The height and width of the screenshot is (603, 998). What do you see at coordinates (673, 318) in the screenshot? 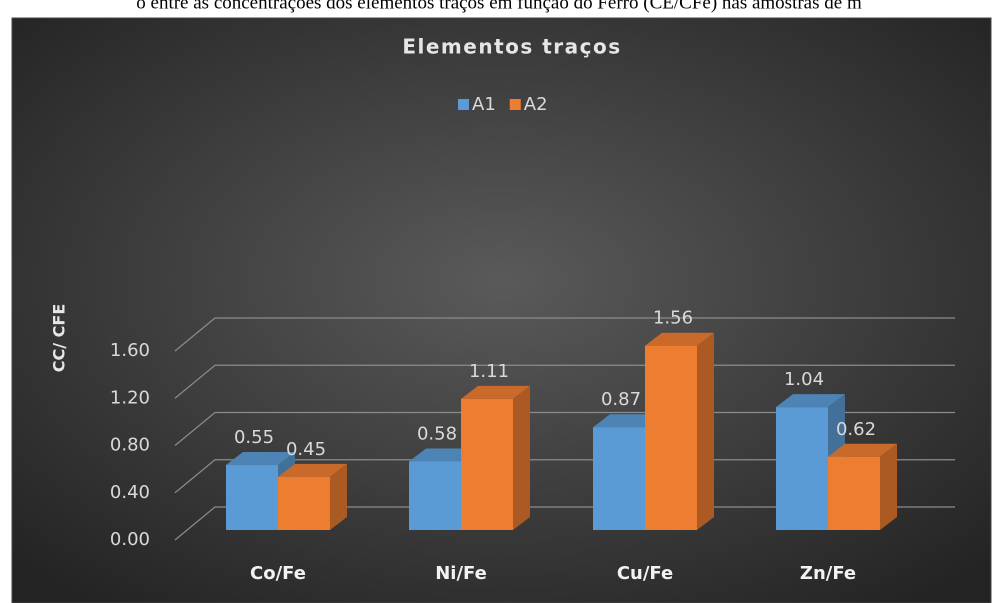
I see `data-label: 1.56` at bounding box center [673, 318].